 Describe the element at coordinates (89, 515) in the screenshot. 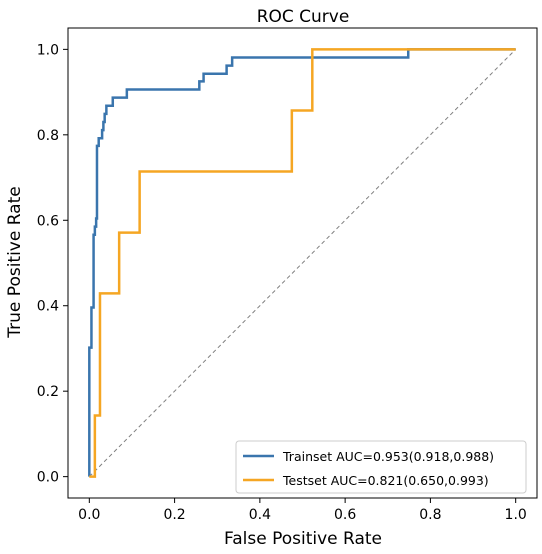

I see `x-tick-label: 0.0` at that location.